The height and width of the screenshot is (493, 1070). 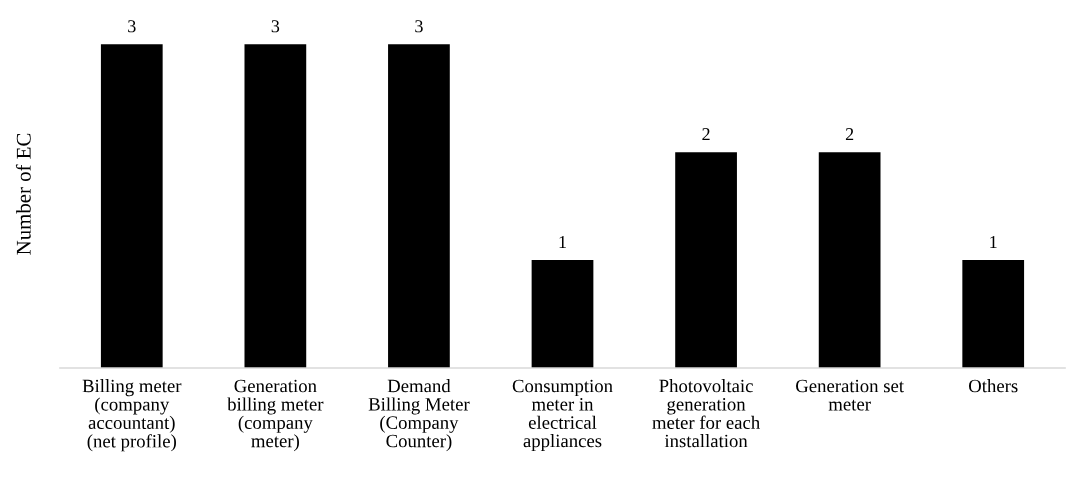 I want to click on x-tick-label: Photovoltaic generation meter for each installation, so click(x=706, y=413).